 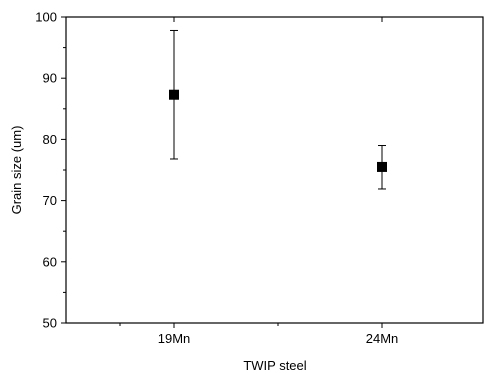 What do you see at coordinates (50, 139) in the screenshot?
I see `y-tick-label: 80` at bounding box center [50, 139].